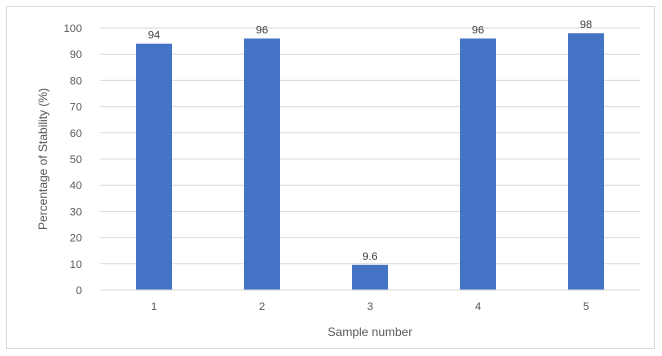 The width and height of the screenshot is (662, 356). I want to click on x-tick-label: 5, so click(586, 307).